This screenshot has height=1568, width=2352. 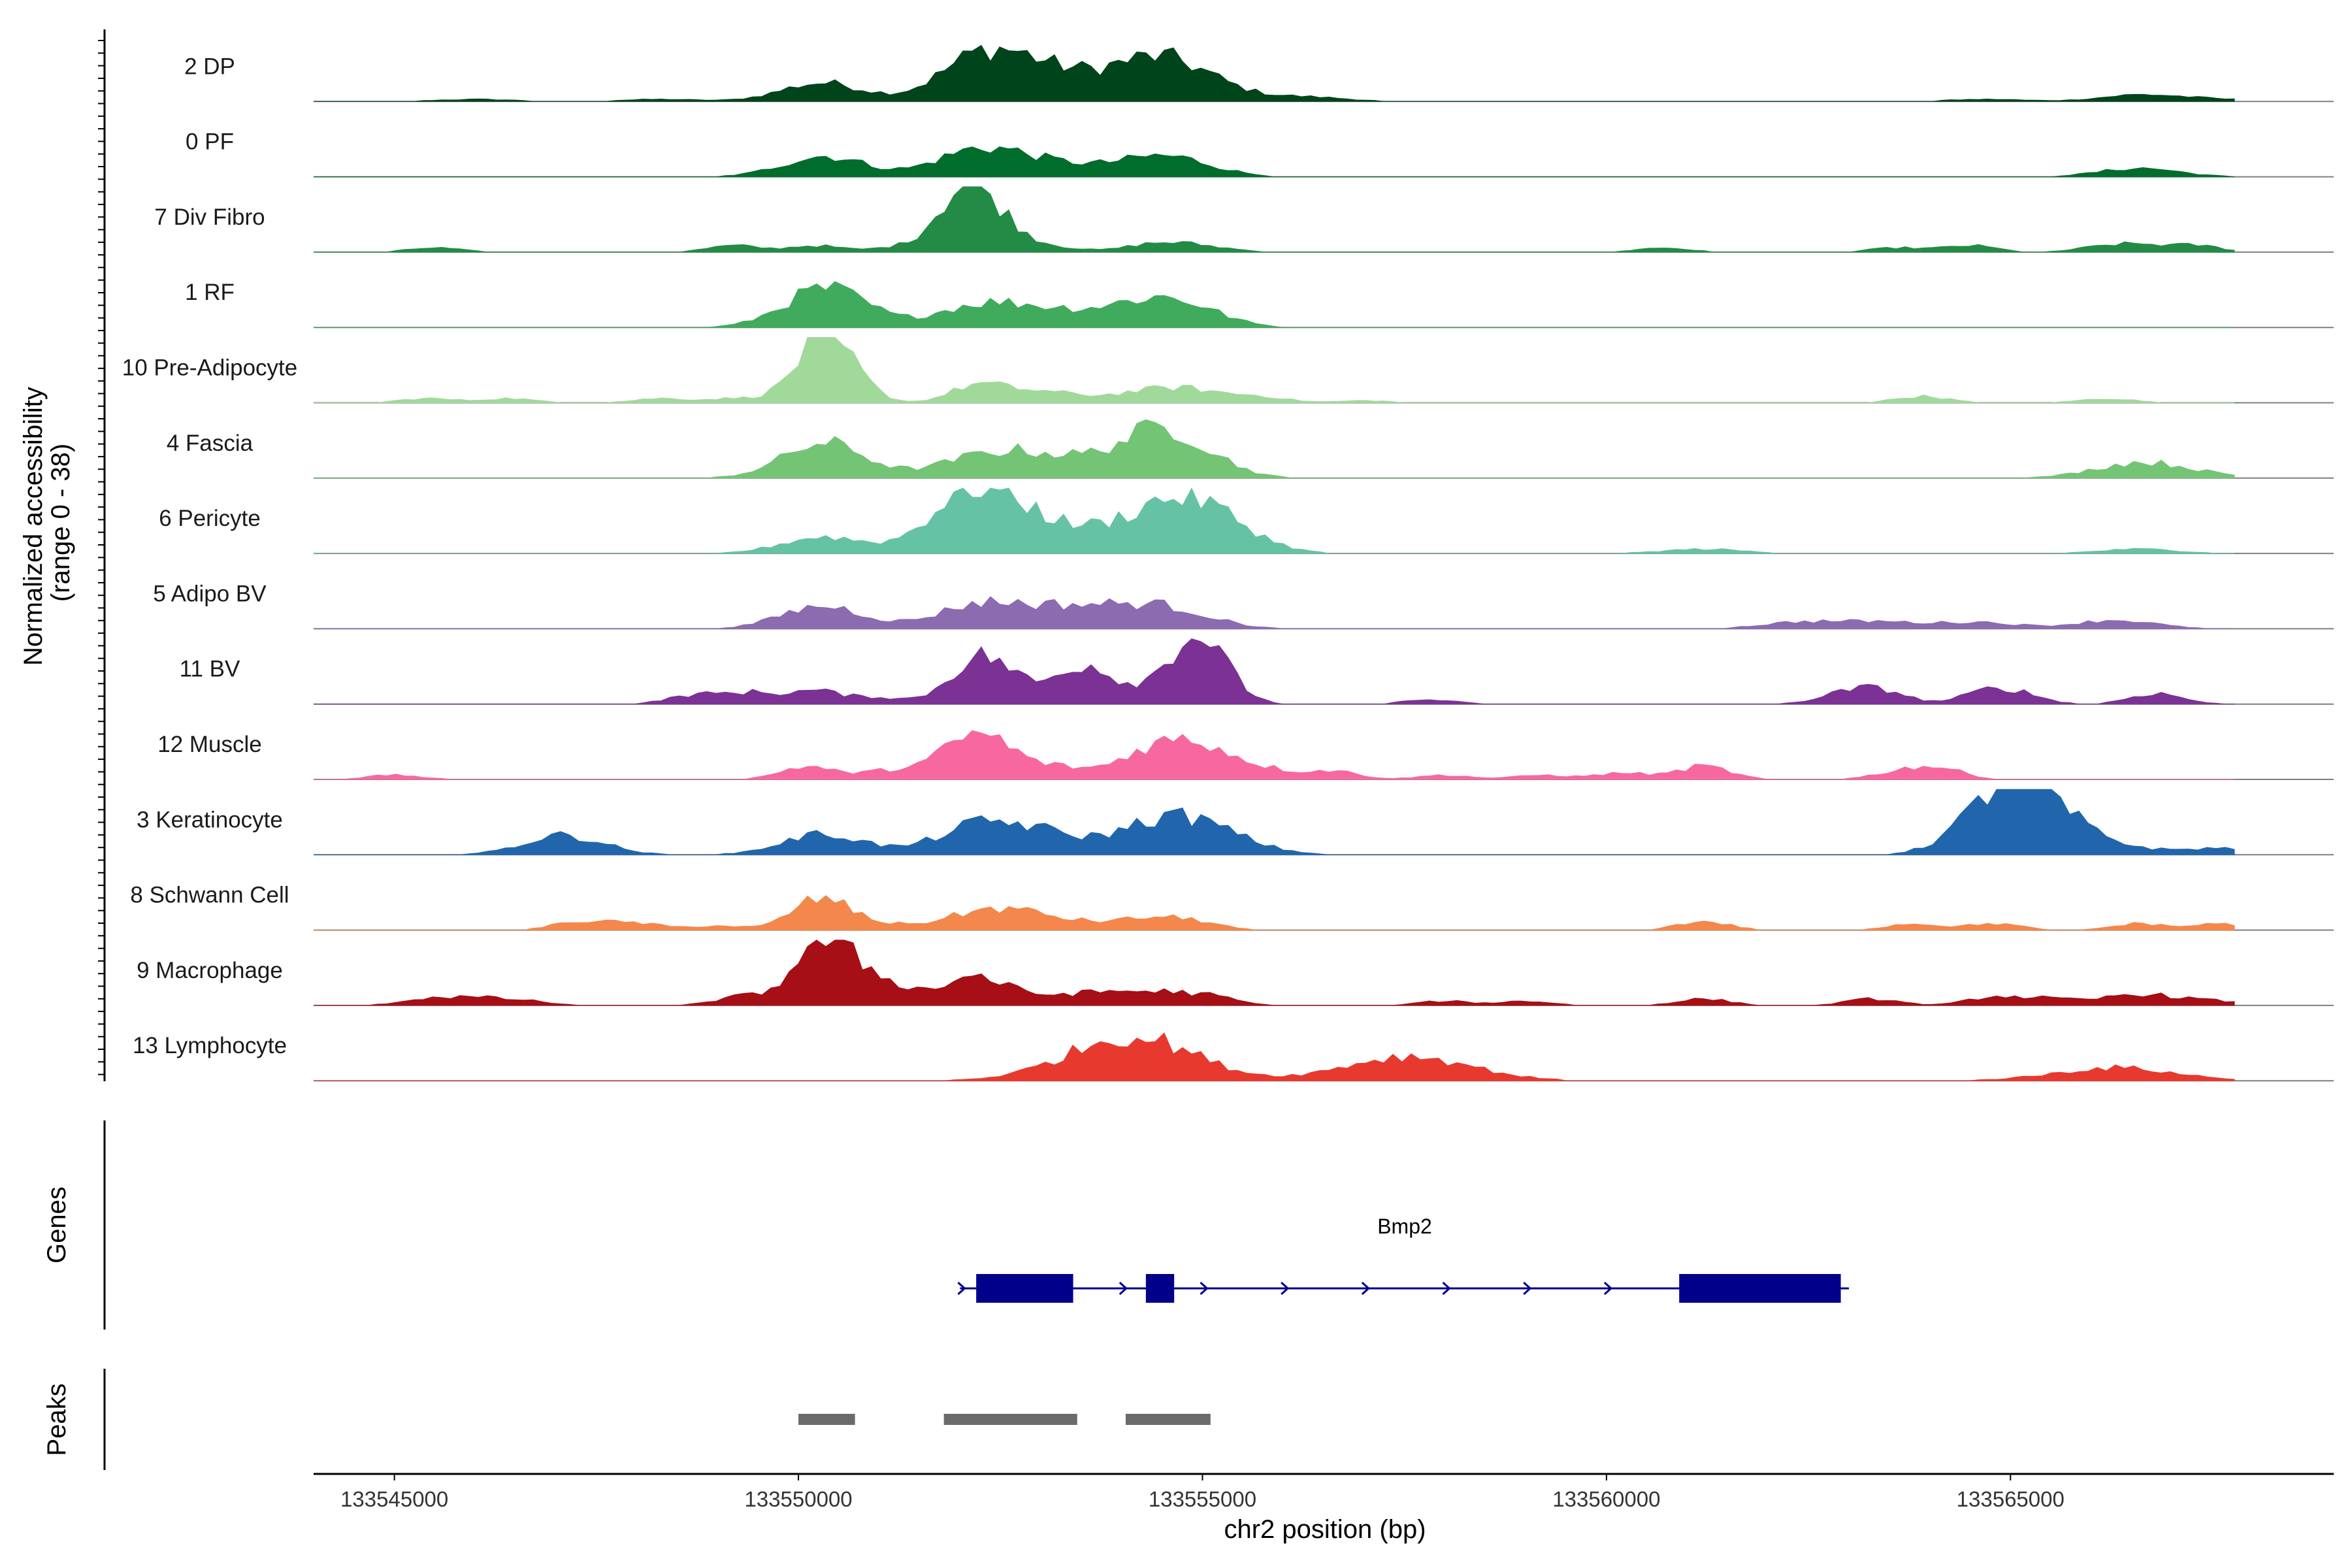 I want to click on track-label: 8 Schwann Cell, so click(x=209, y=895).